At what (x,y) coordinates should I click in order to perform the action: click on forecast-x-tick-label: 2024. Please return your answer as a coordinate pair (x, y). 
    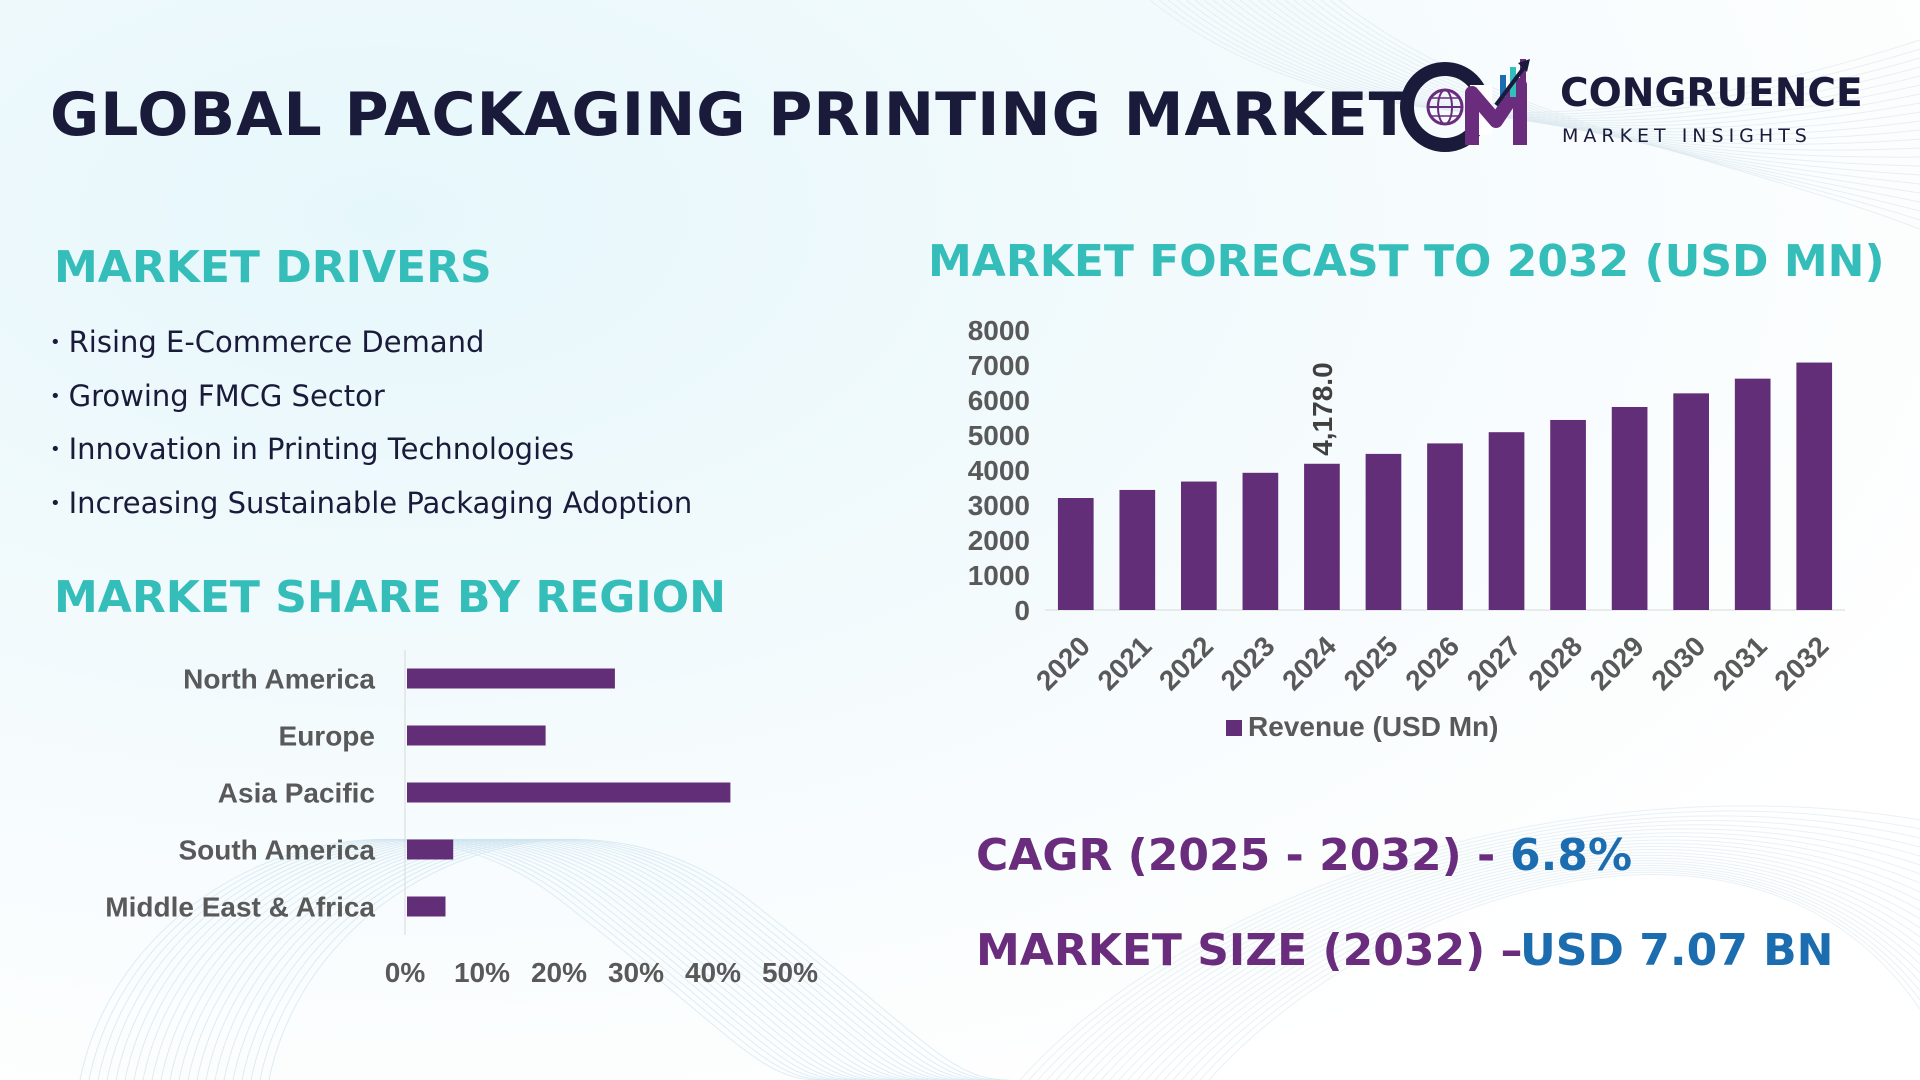
    Looking at the image, I should click on (1309, 663).